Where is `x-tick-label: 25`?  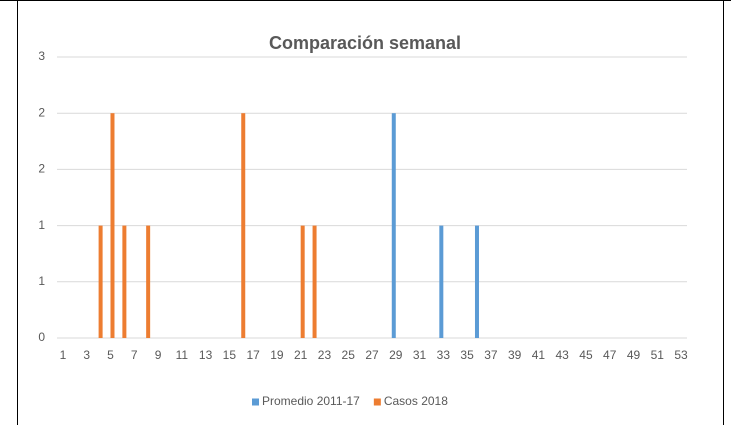
x-tick-label: 25 is located at coordinates (349, 355).